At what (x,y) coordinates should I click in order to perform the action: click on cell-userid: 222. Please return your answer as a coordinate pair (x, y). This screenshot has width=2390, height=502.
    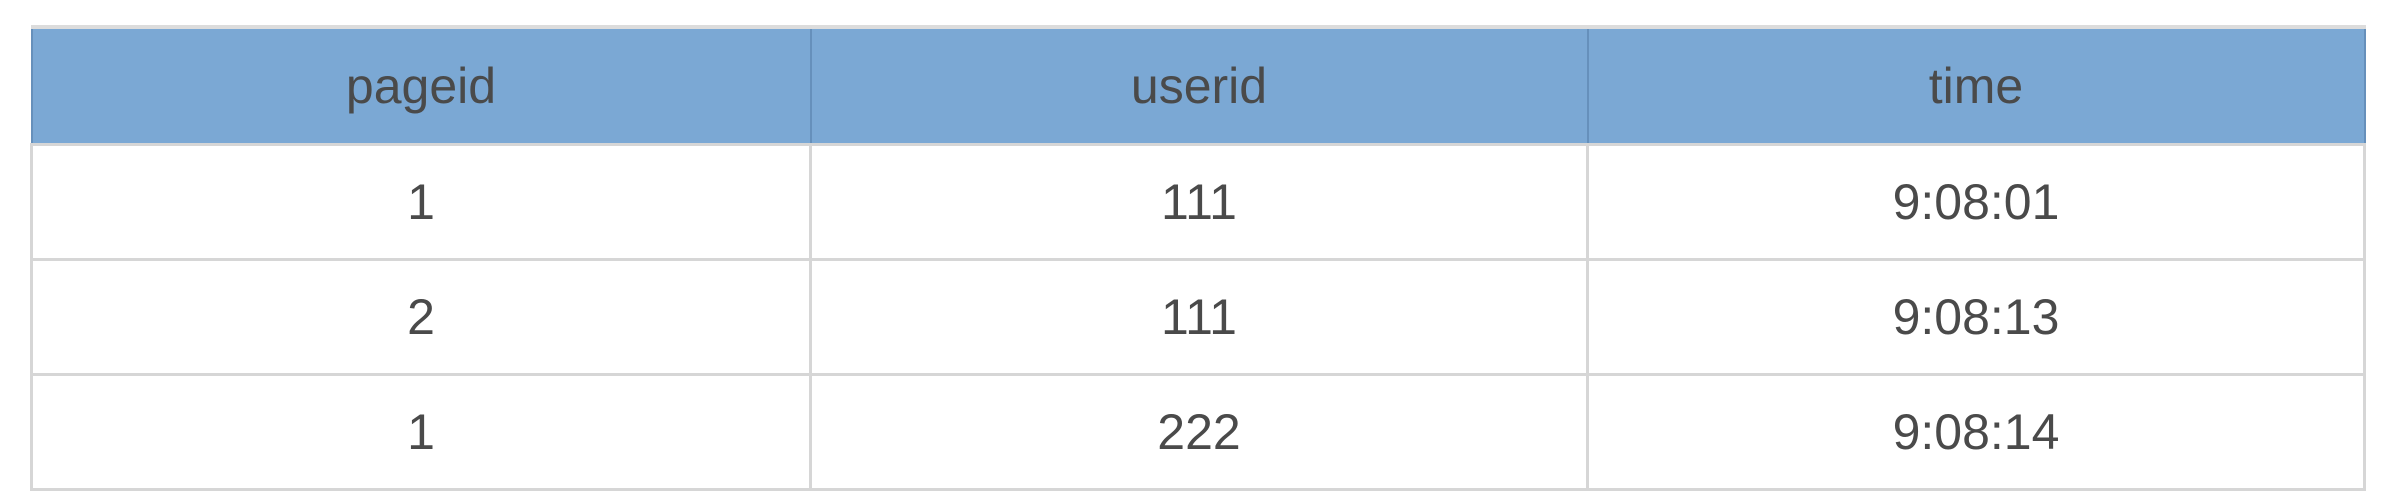
    Looking at the image, I should click on (1199, 432).